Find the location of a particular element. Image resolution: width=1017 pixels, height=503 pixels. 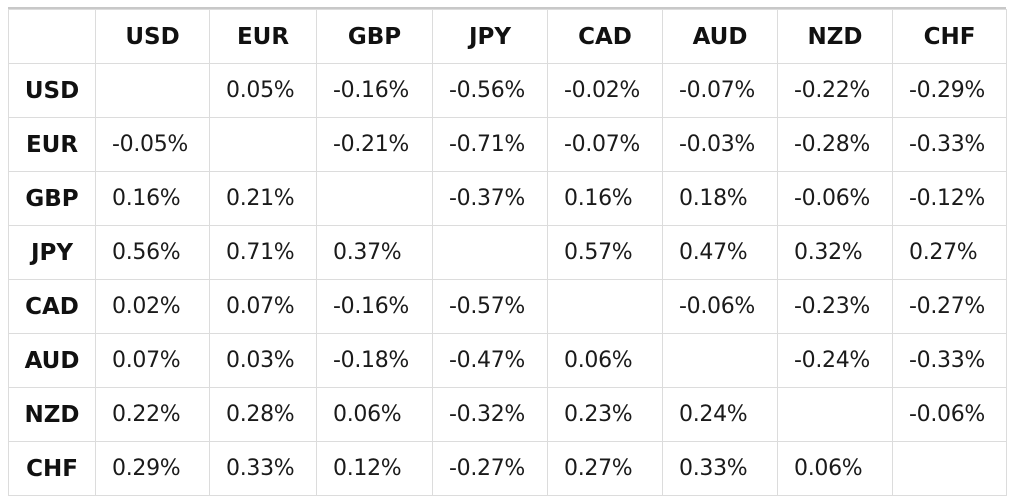

table-cell: 0.28% is located at coordinates (263, 414).